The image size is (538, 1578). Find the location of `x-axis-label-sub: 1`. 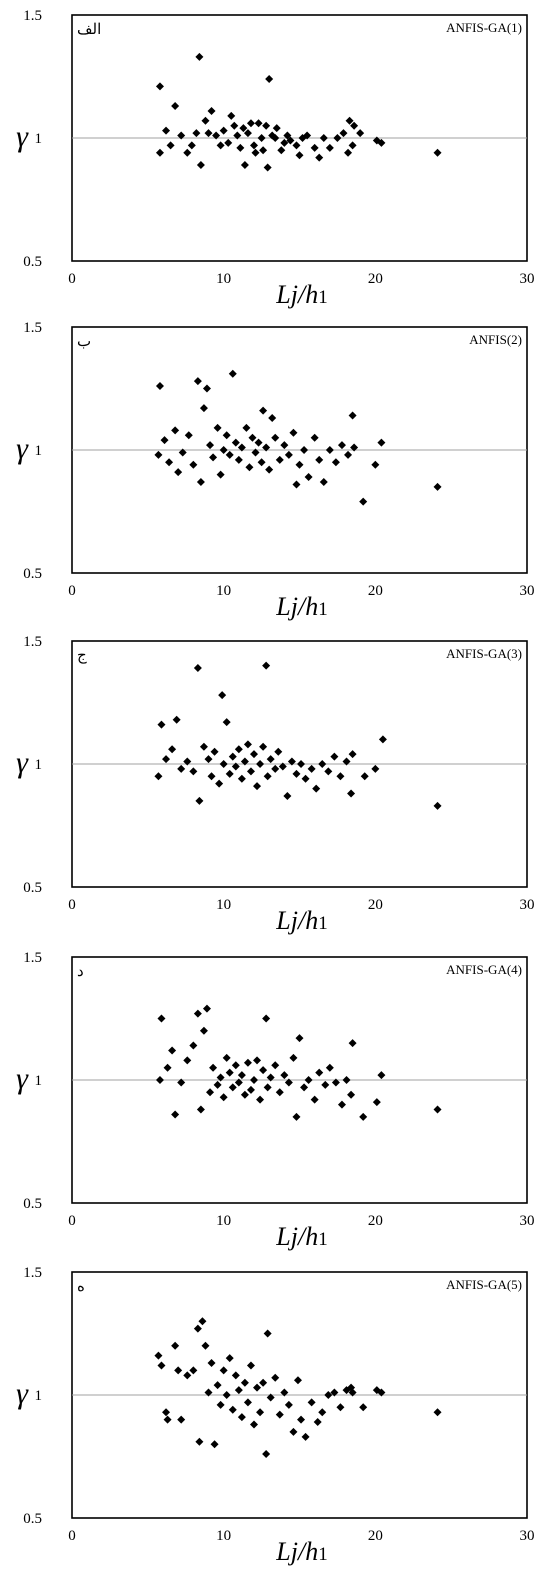

x-axis-label-sub: 1 is located at coordinates (323, 1239).